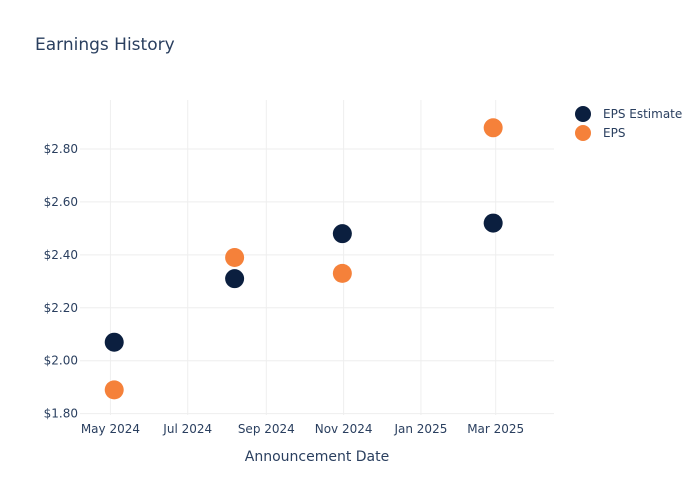 This screenshot has height=500, width=700. Describe the element at coordinates (344, 429) in the screenshot. I see `x-tick-label: Nov 2024` at that location.